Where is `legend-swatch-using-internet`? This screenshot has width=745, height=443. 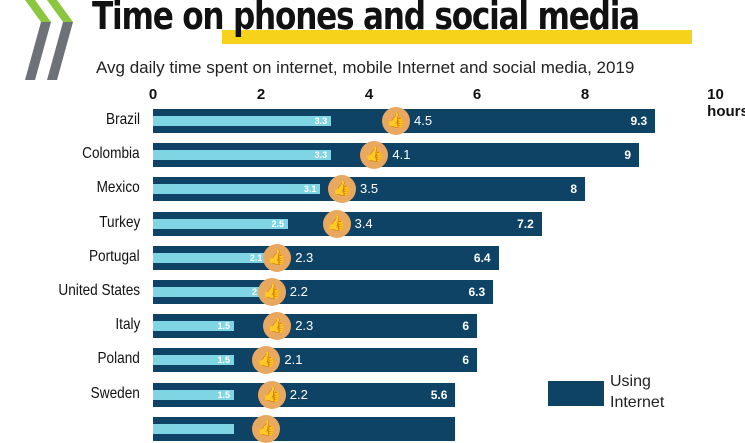
legend-swatch-using-internet is located at coordinates (576, 393).